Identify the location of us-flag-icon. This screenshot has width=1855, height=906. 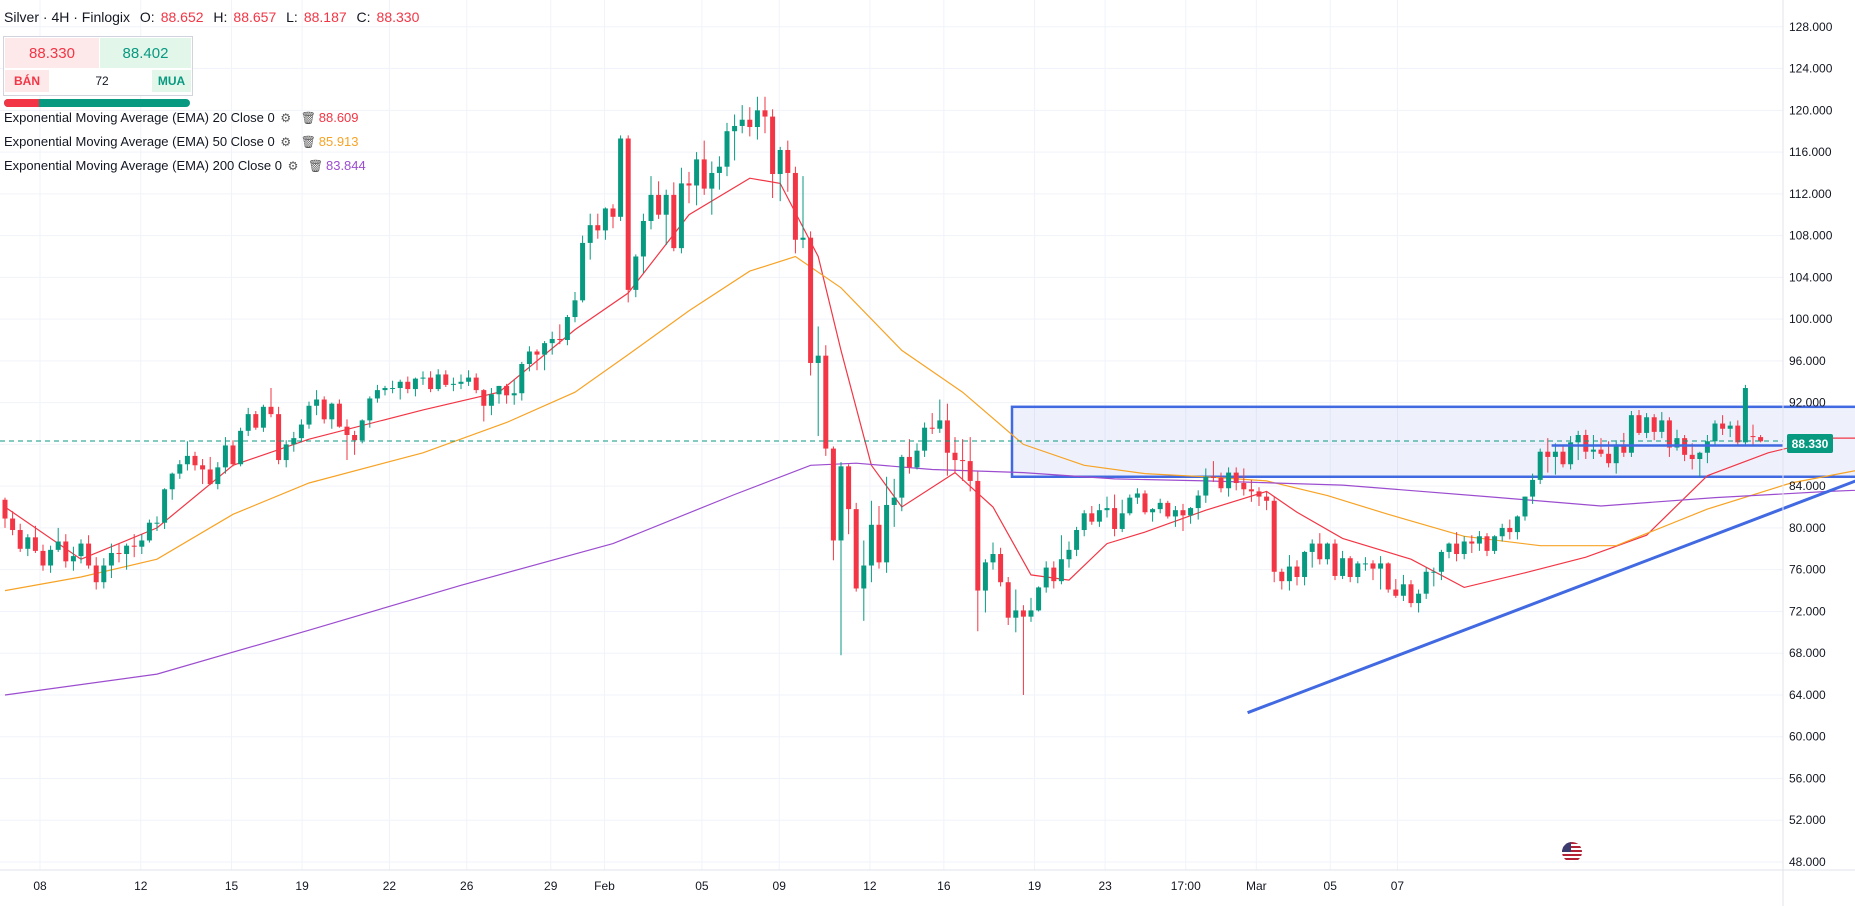
(1572, 852).